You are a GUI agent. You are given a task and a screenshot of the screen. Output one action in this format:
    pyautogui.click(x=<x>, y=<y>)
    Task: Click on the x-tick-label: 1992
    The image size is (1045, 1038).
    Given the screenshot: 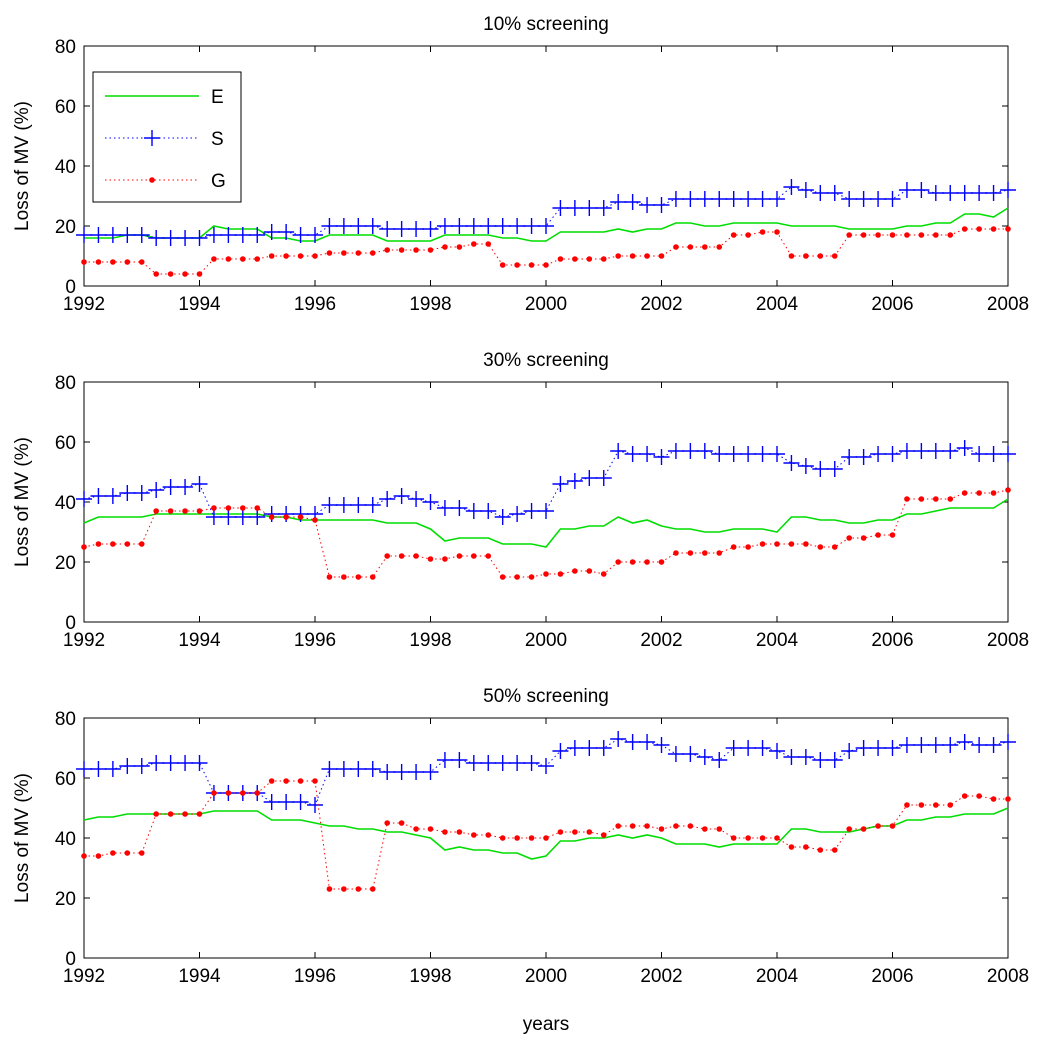 What is the action you would take?
    pyautogui.click(x=84, y=976)
    